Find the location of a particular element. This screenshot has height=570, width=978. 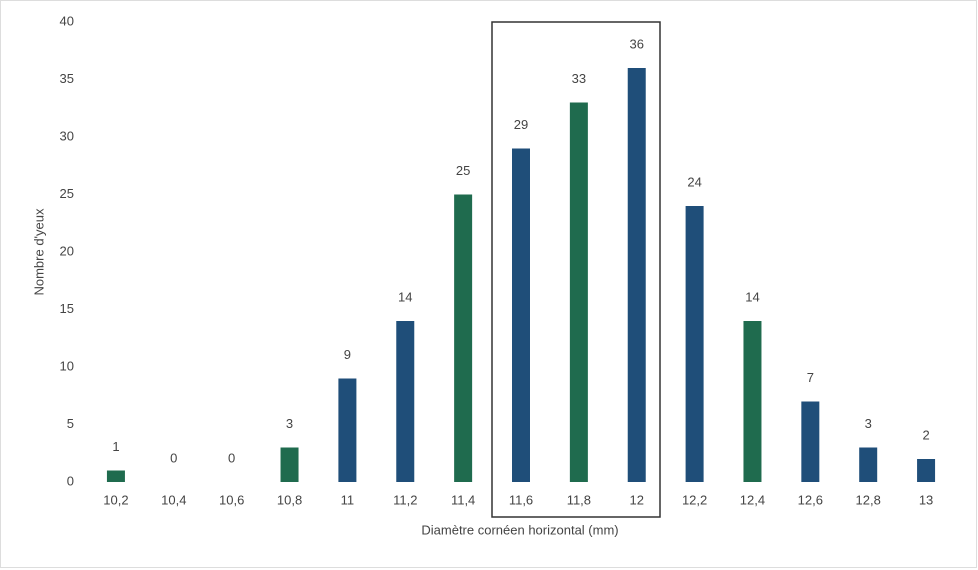

x-tick-label: 11,6 is located at coordinates (521, 499).